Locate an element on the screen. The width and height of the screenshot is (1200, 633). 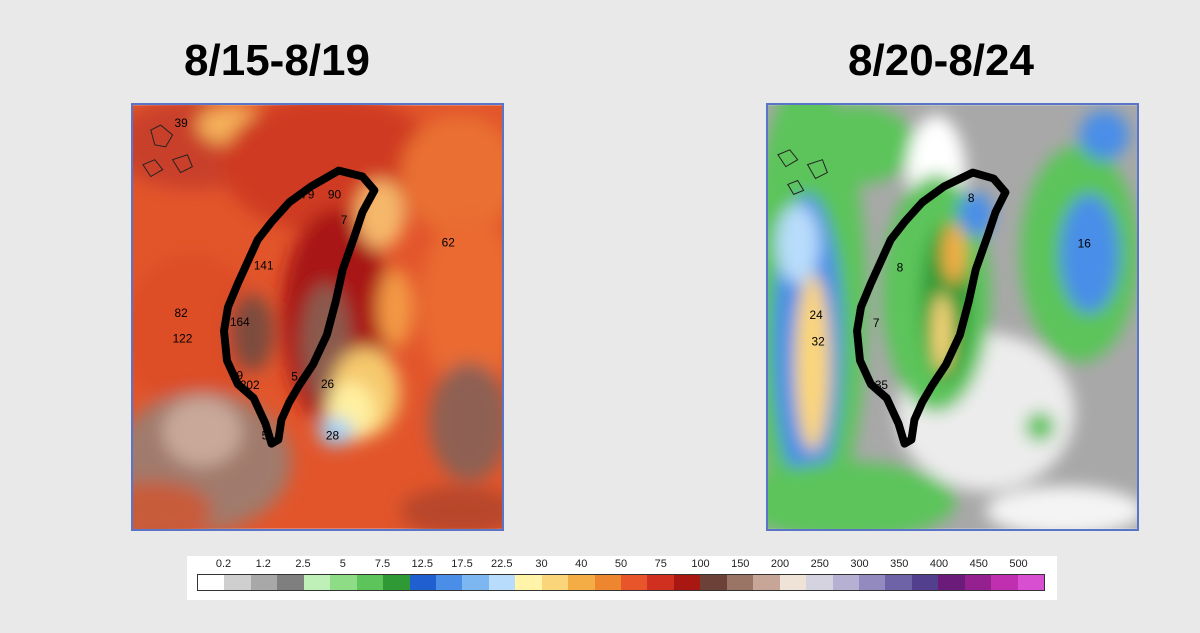
map-value: 26 is located at coordinates (328, 384).